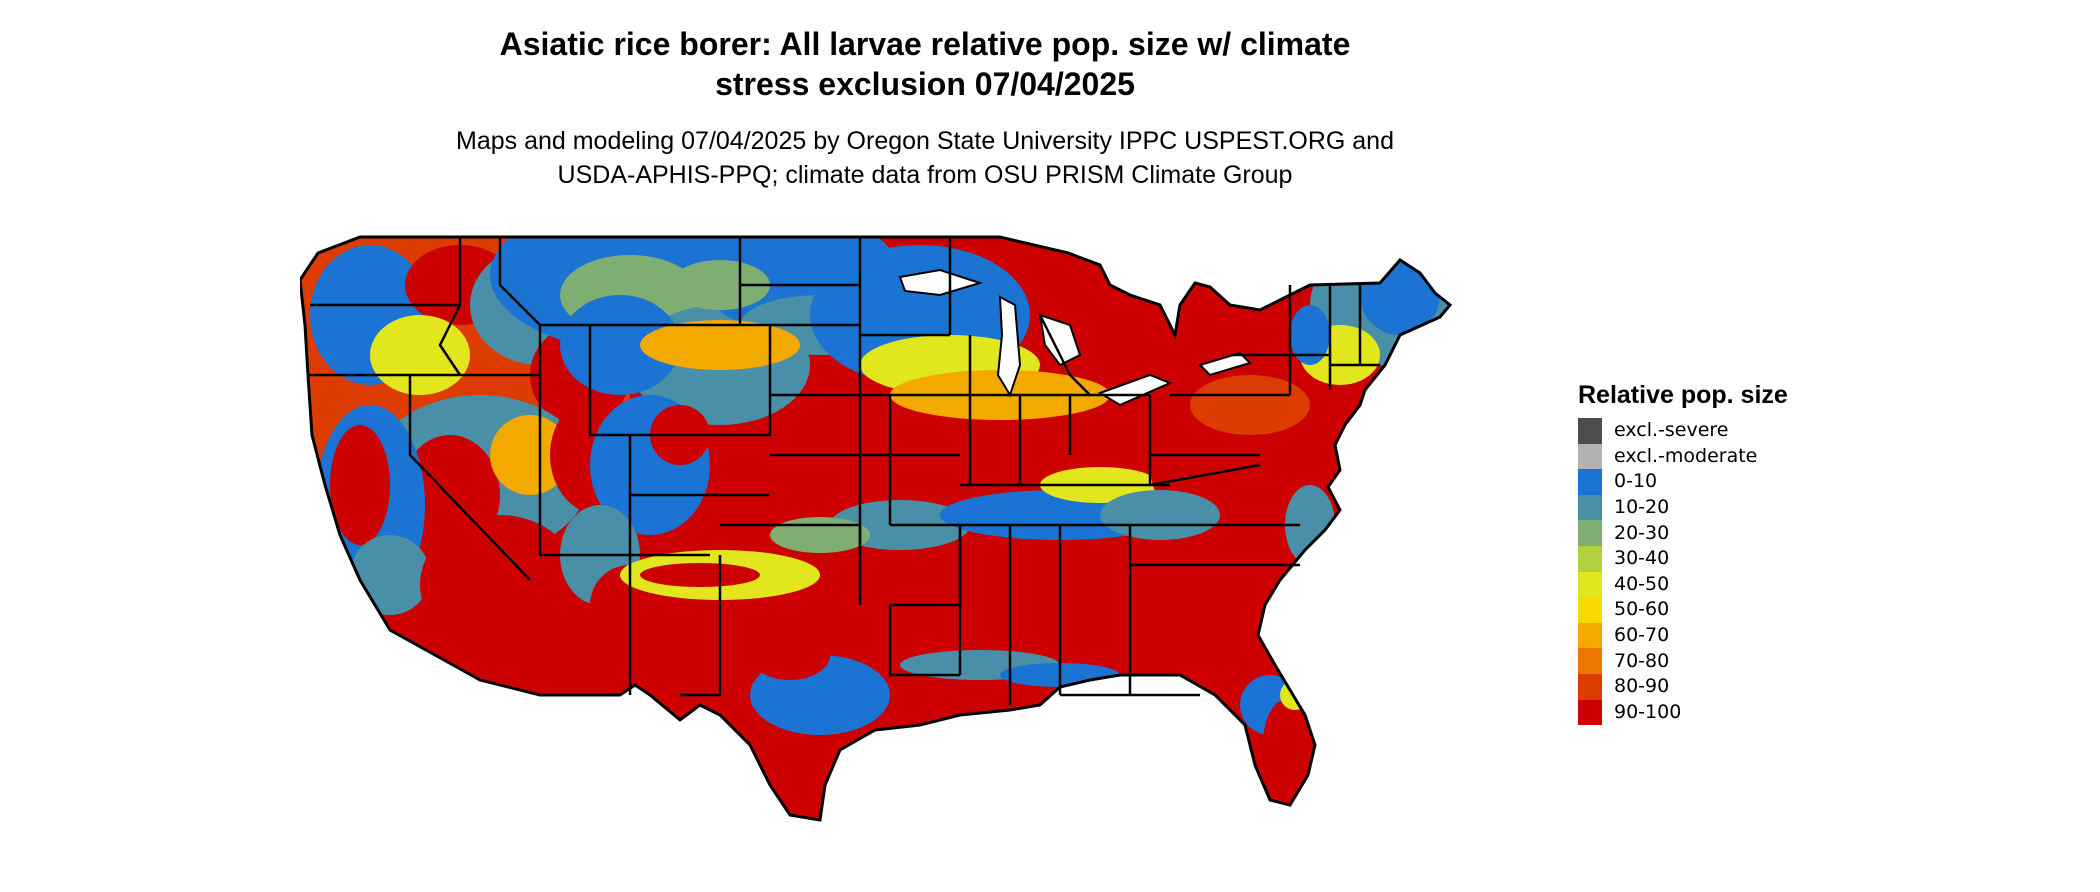 The width and height of the screenshot is (2100, 892). What do you see at coordinates (1686, 455) in the screenshot?
I see `legend-label: excl.-moderate` at bounding box center [1686, 455].